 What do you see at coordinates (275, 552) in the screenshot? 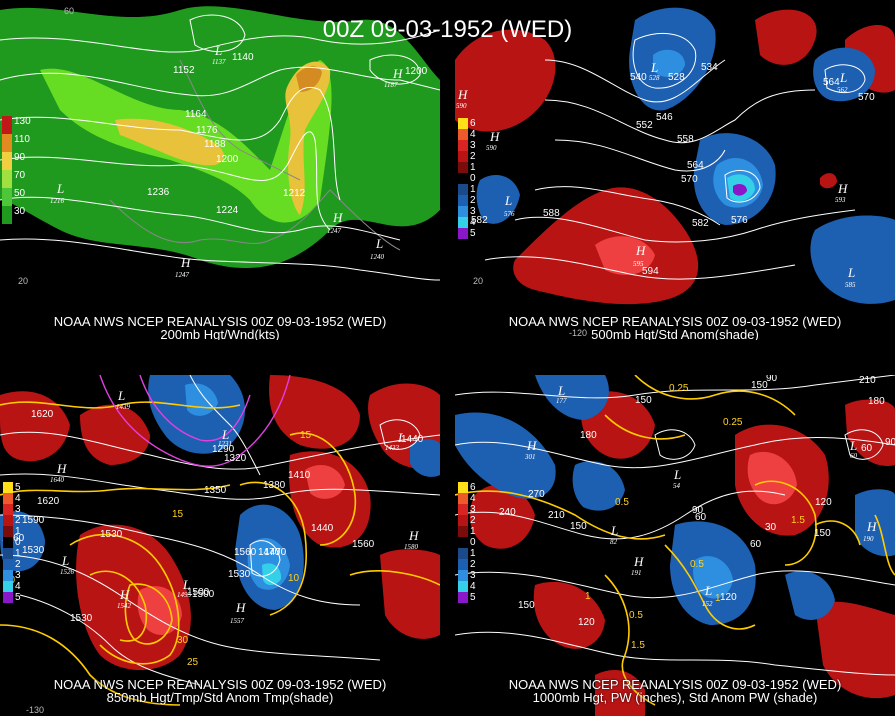
I see `contour-label: 1470` at bounding box center [275, 552].